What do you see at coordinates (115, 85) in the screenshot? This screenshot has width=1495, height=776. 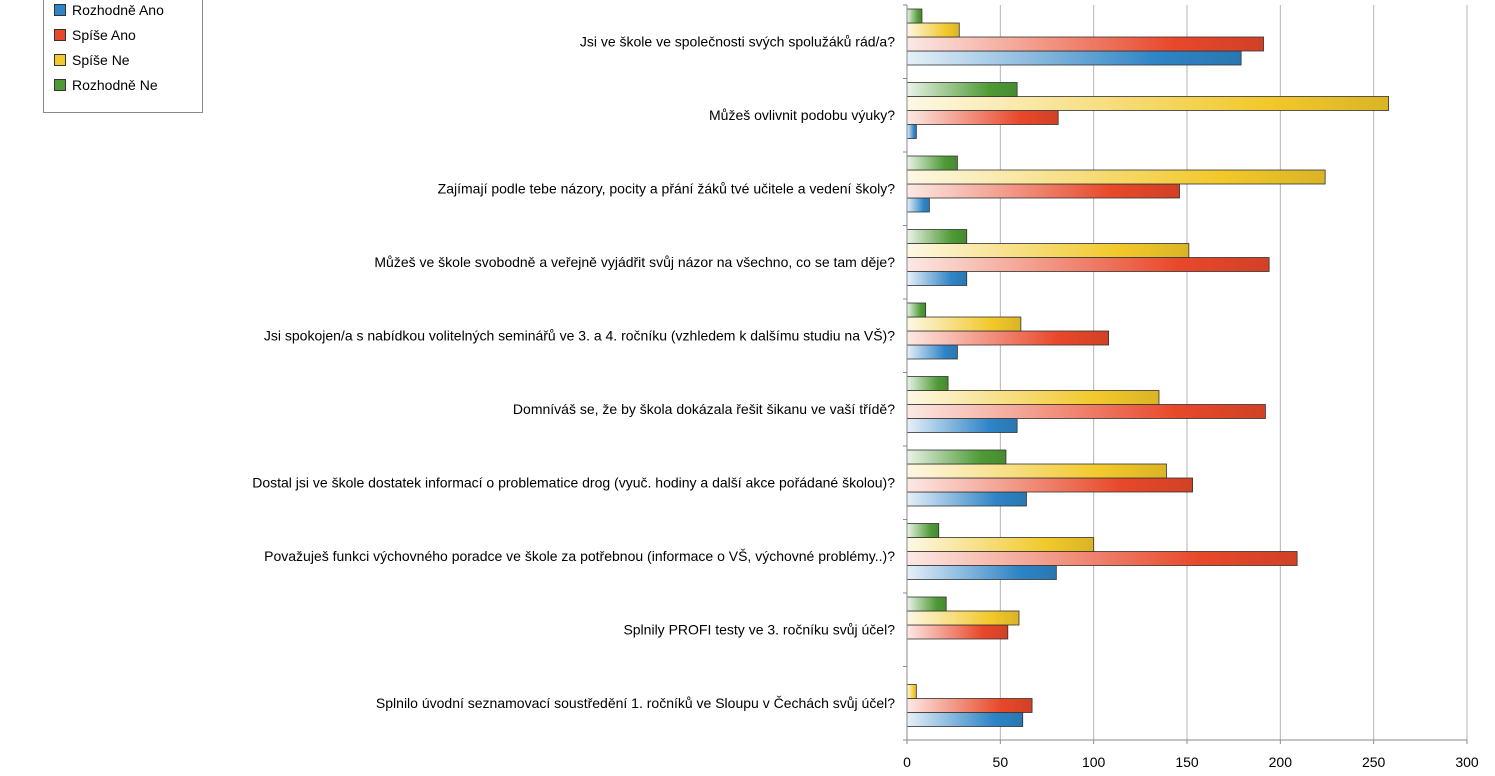 I see `legend-label: Rozhodně Ne` at bounding box center [115, 85].